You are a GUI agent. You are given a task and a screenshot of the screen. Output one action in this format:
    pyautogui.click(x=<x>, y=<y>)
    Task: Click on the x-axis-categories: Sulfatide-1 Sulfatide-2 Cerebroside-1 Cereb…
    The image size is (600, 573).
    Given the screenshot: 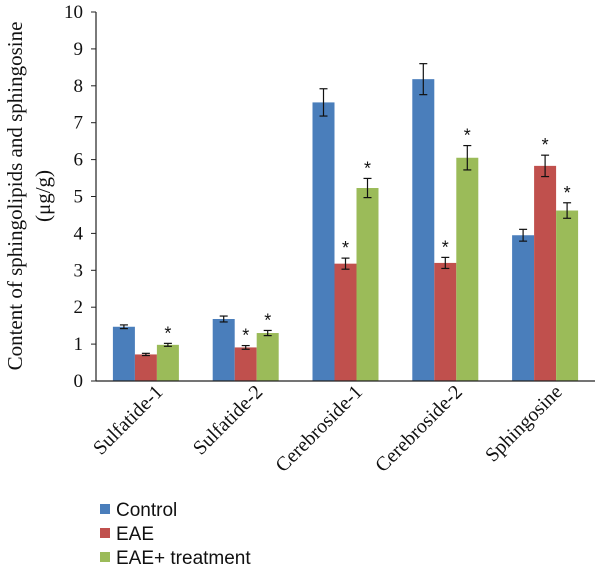 What is the action you would take?
    pyautogui.click(x=328, y=429)
    